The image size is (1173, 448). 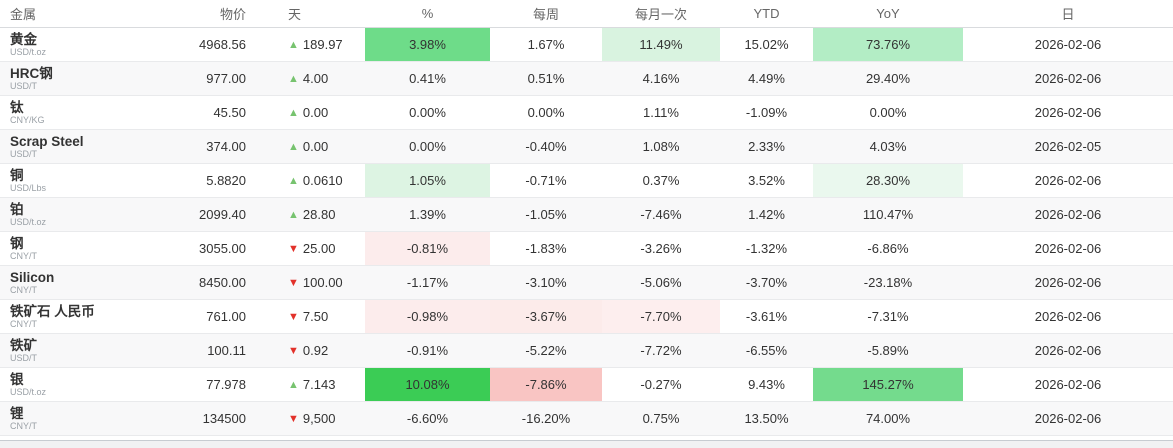 What do you see at coordinates (319, 384) in the screenshot?
I see `day-value: 7.143` at bounding box center [319, 384].